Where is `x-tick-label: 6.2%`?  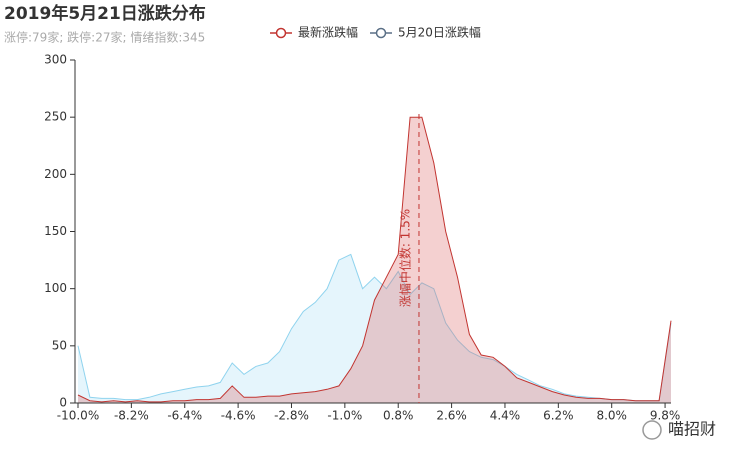 x-tick-label: 6.2% is located at coordinates (558, 416).